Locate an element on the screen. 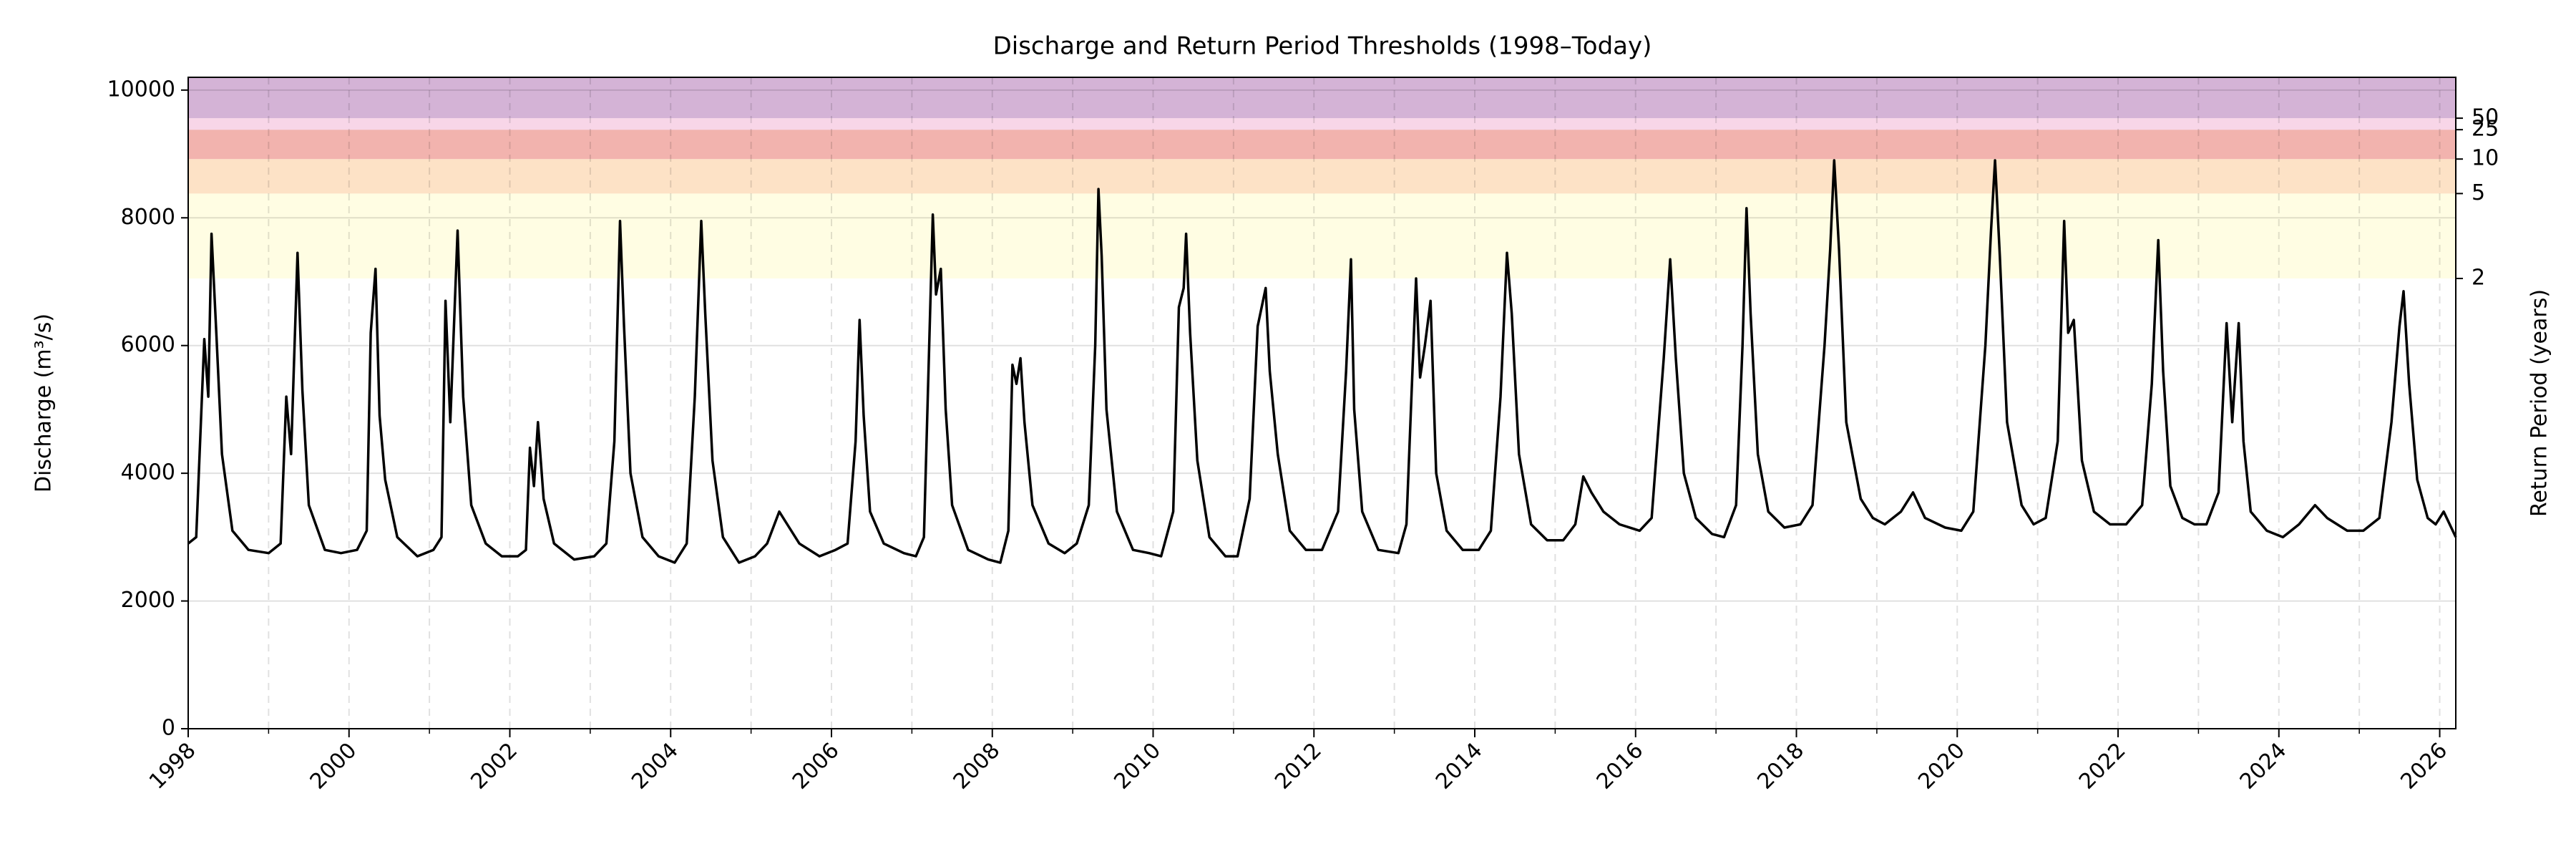 The image size is (2576, 859). y-tick-label: 4000 is located at coordinates (148, 472).